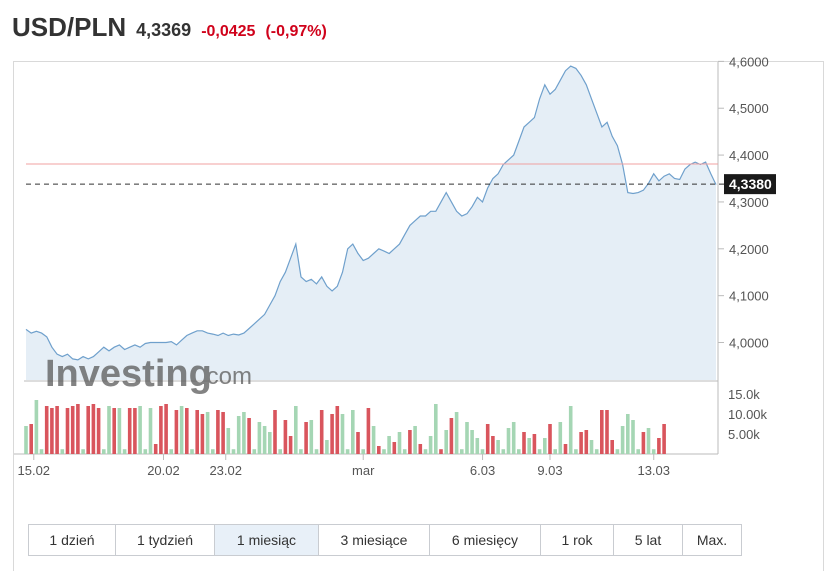 The width and height of the screenshot is (826, 577). I want to click on price-tick-label: 4,3000, so click(749, 202).